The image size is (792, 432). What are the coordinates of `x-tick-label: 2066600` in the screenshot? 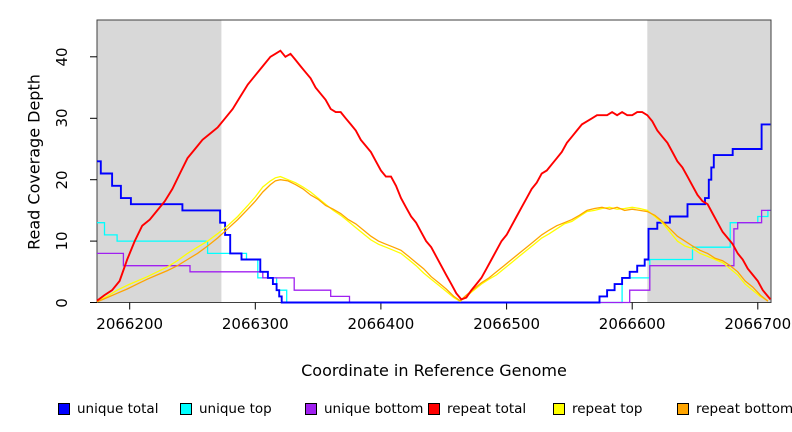 It's located at (632, 324).